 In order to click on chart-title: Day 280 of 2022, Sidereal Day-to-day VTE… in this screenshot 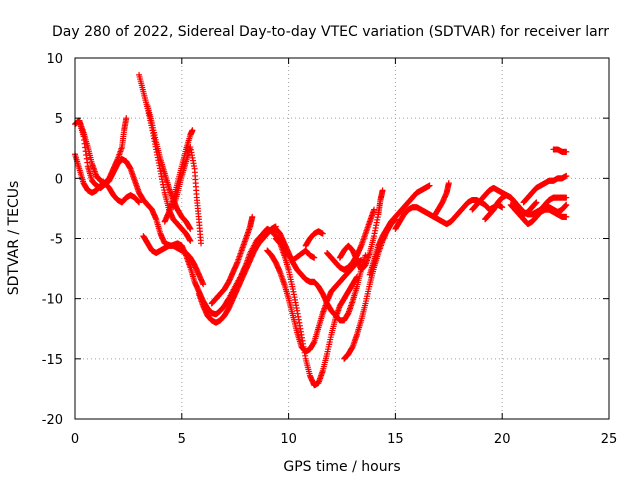, I will do `click(330, 32)`.